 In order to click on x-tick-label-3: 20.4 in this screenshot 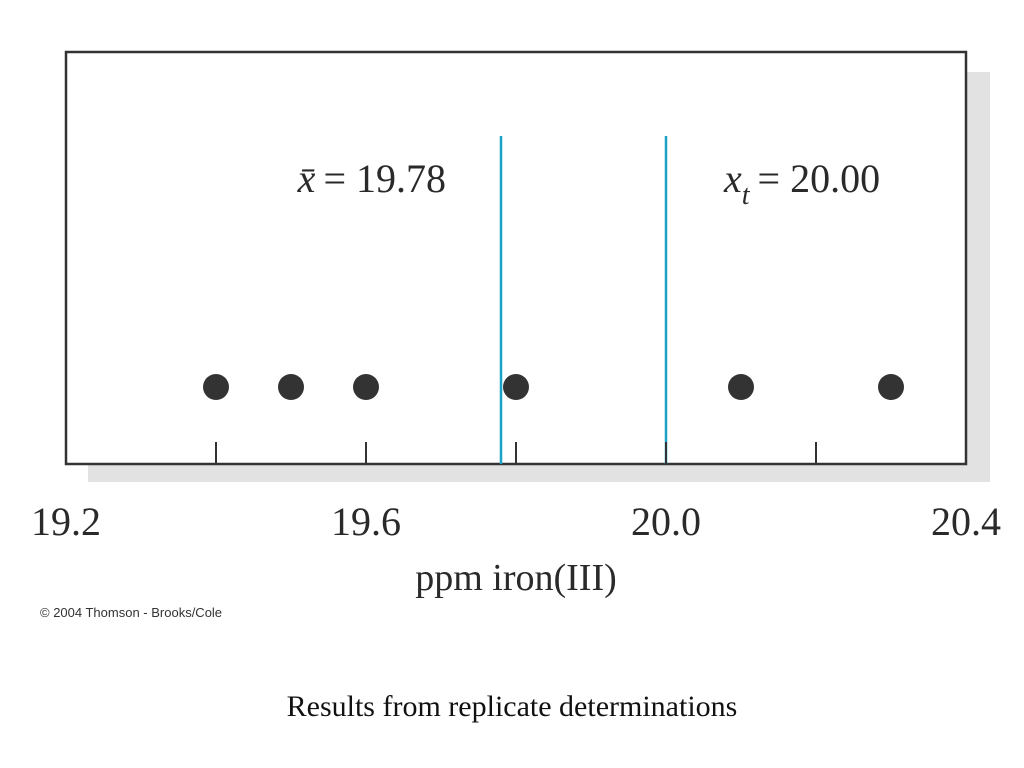, I will do `click(966, 521)`.